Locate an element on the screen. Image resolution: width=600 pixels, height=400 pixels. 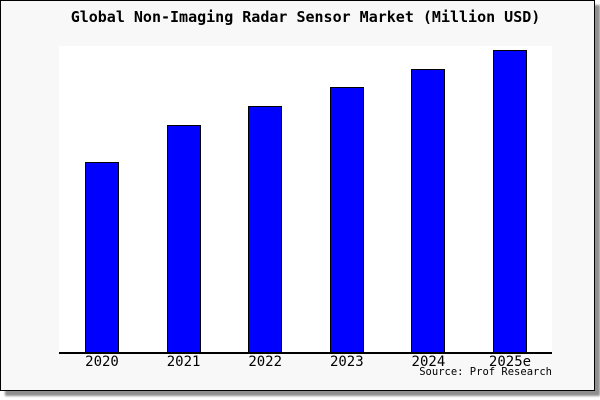
source-note: Source: Prof Research is located at coordinates (485, 372).